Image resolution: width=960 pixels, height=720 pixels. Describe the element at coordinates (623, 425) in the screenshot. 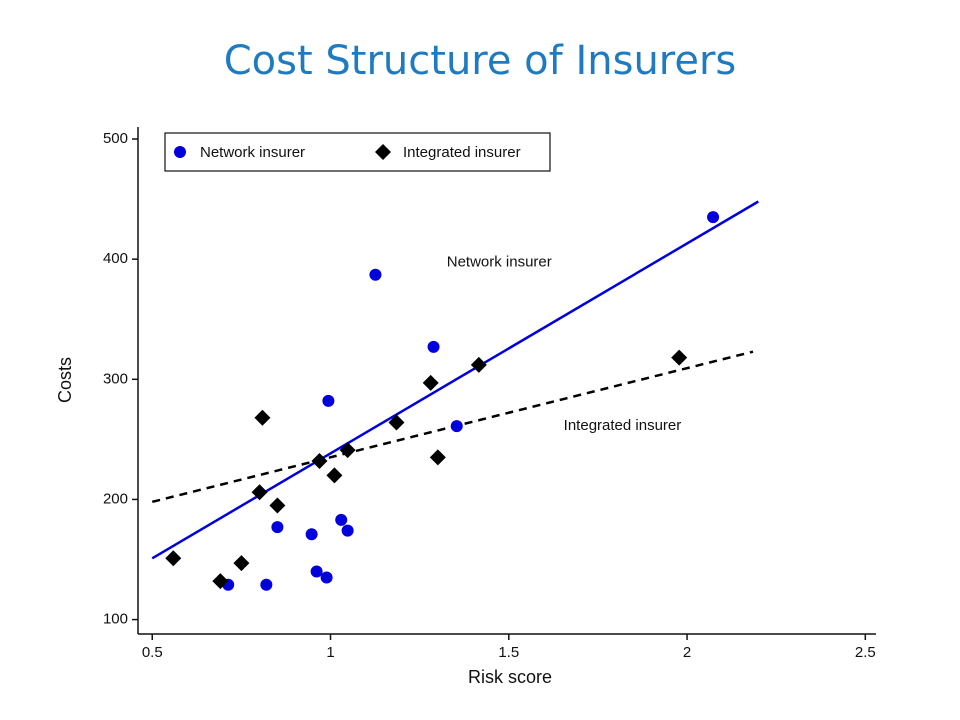

I see `annotation: Integrated insurer` at that location.